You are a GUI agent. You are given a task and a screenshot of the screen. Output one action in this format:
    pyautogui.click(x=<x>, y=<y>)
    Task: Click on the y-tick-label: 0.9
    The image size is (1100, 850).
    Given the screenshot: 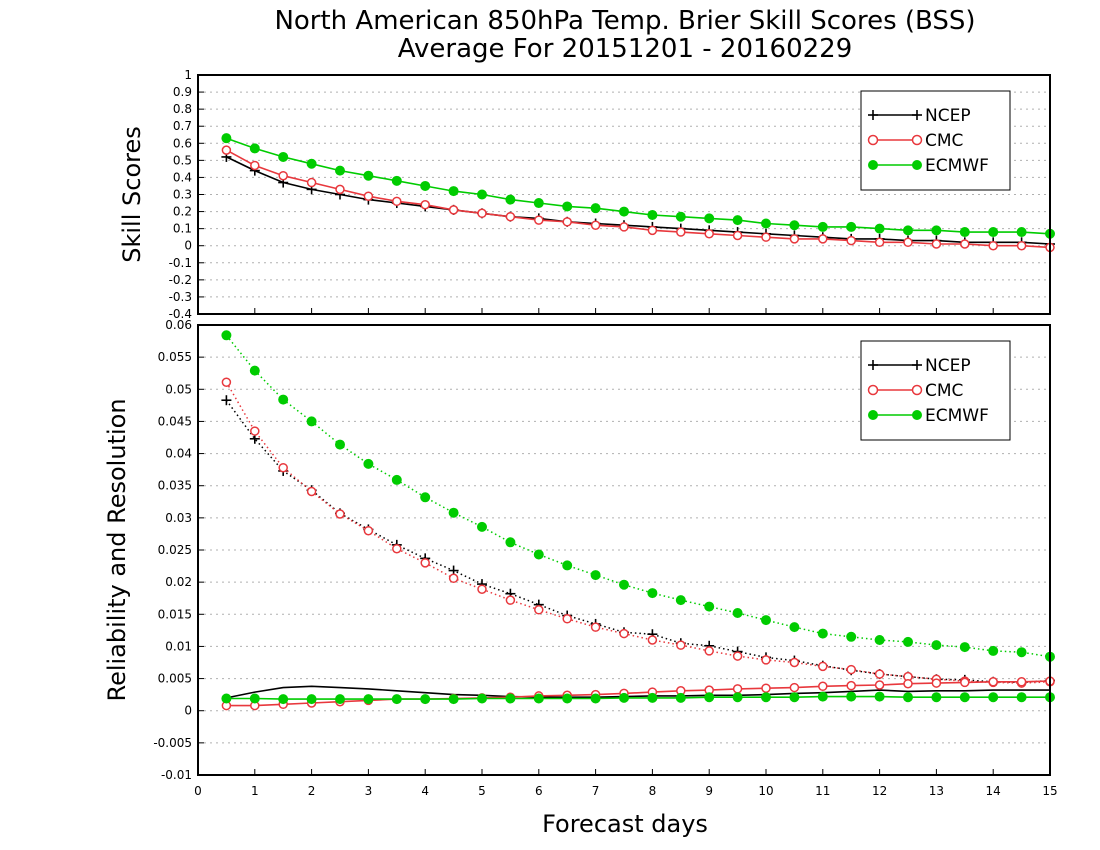 What is the action you would take?
    pyautogui.click(x=182, y=92)
    